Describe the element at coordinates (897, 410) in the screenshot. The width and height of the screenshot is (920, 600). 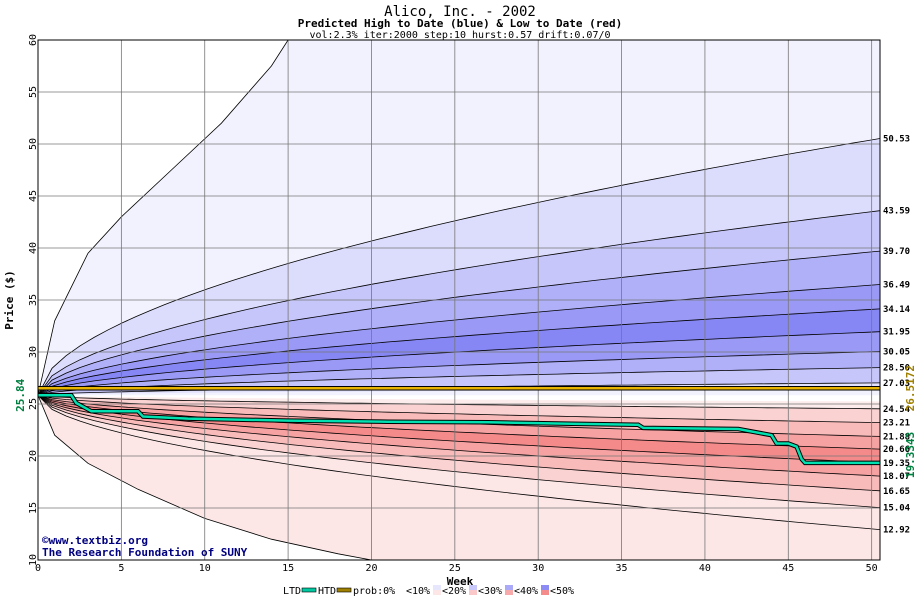
I see `quantile-end-label: 24.54` at that location.